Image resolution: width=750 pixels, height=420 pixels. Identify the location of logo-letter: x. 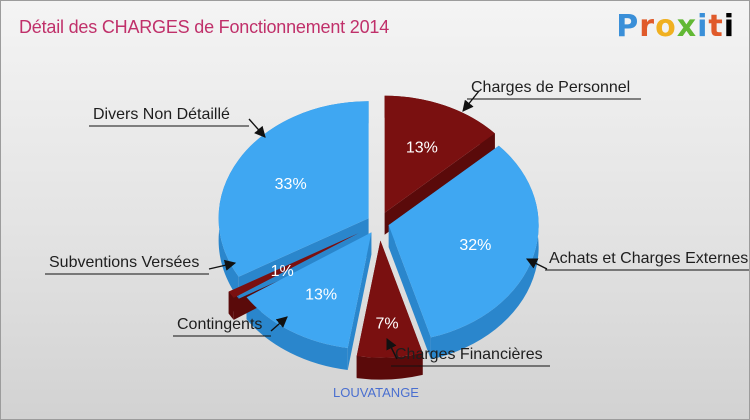
(687, 26).